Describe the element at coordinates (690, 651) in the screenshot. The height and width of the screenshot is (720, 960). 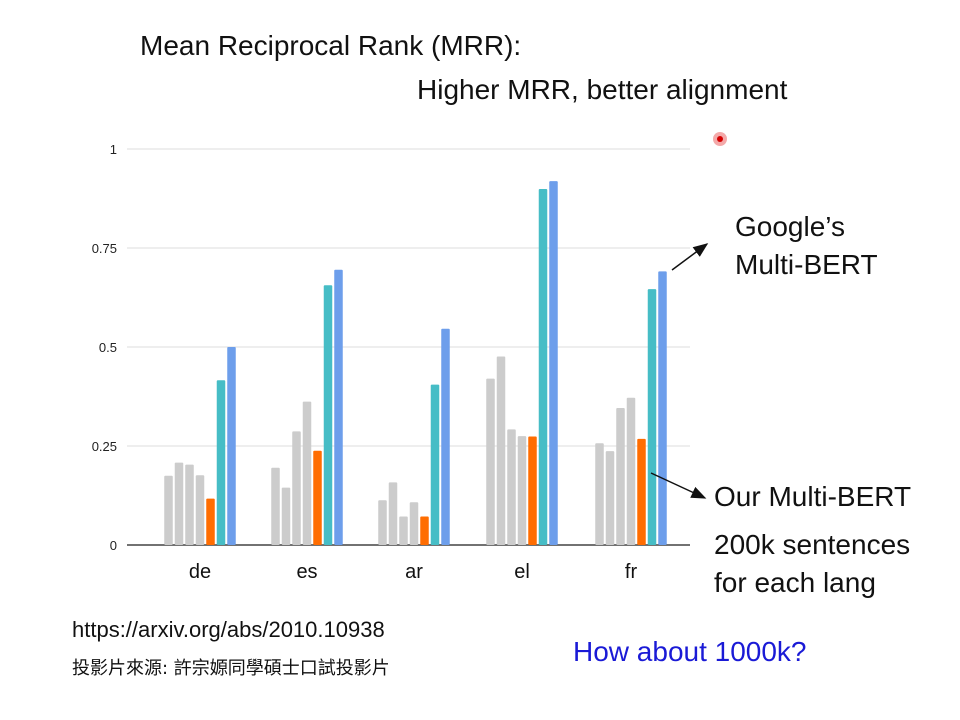
I see `question-text: How about 1000k?` at that location.